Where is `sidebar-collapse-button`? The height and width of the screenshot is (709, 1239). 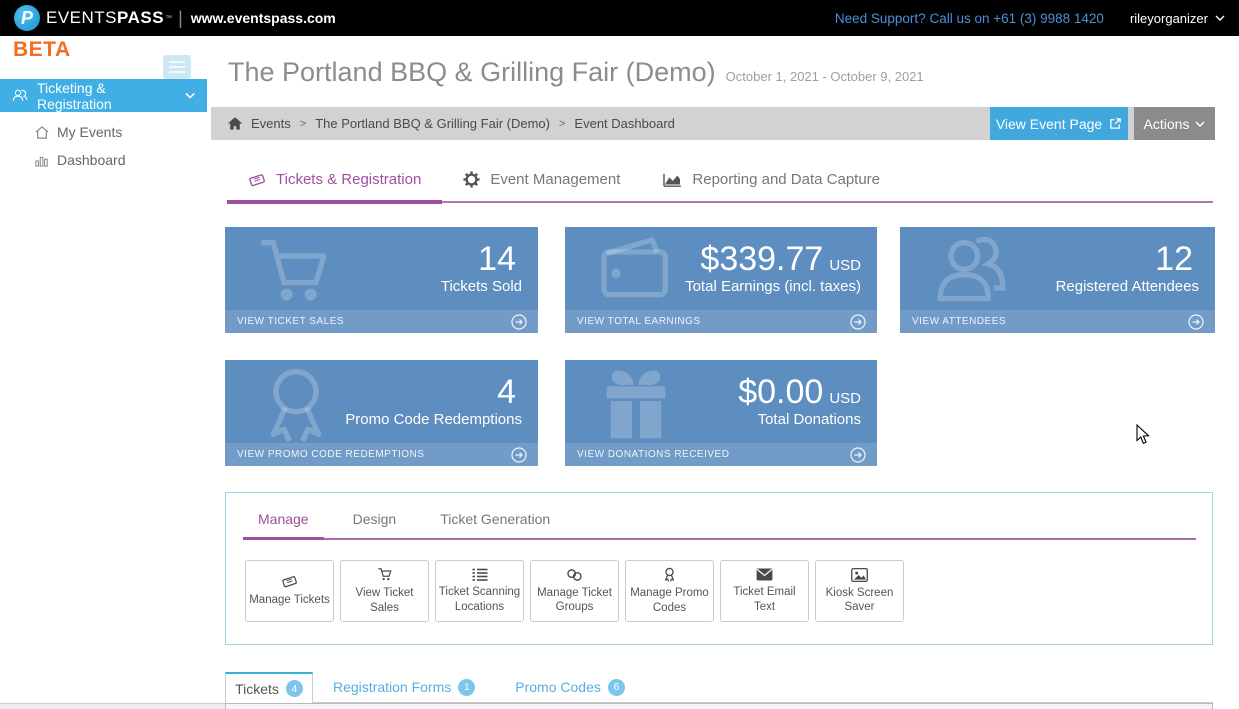 sidebar-collapse-button is located at coordinates (177, 67).